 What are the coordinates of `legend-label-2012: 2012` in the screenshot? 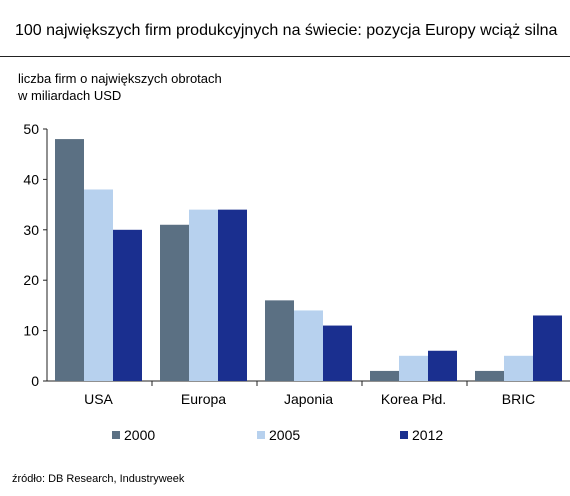 It's located at (427, 435).